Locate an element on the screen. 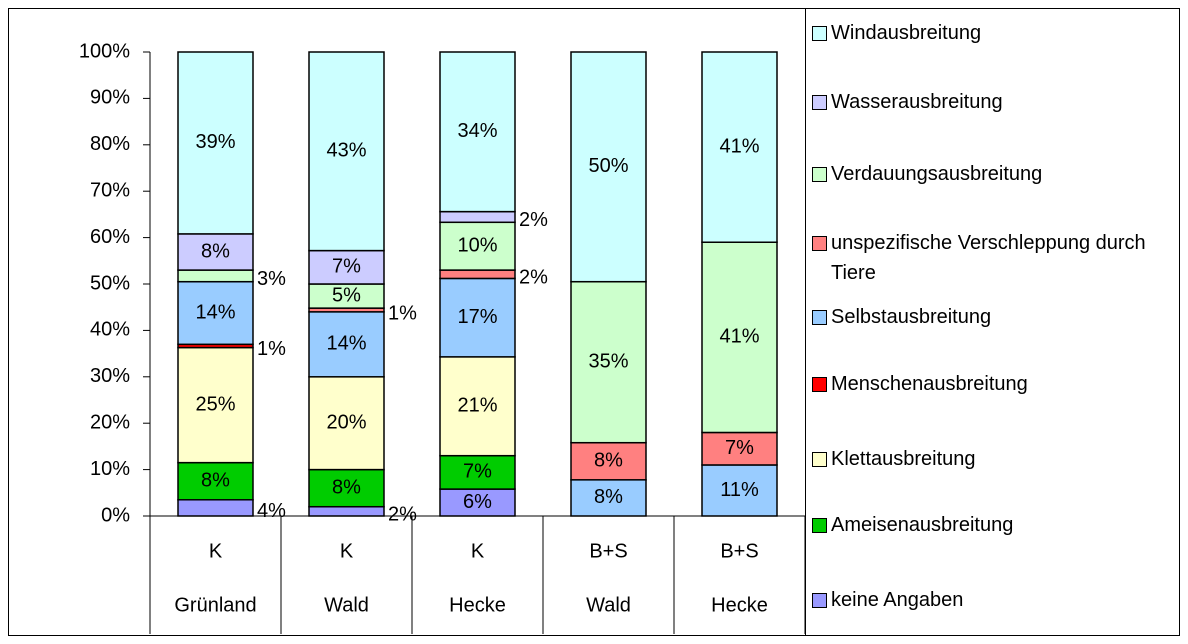 The height and width of the screenshot is (644, 1188). legend-entry: Selbstausbreitung is located at coordinates (996, 317).